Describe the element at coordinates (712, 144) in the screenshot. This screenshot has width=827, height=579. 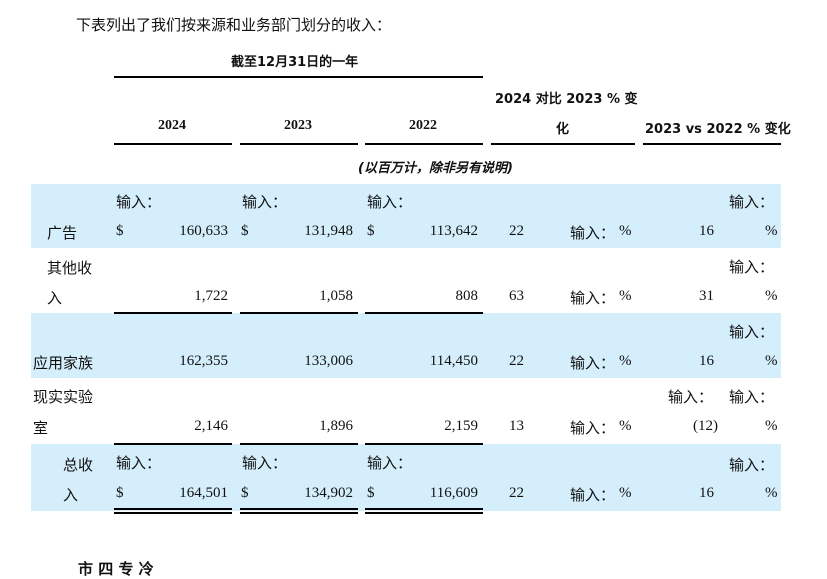
I see `header-underline-change2` at that location.